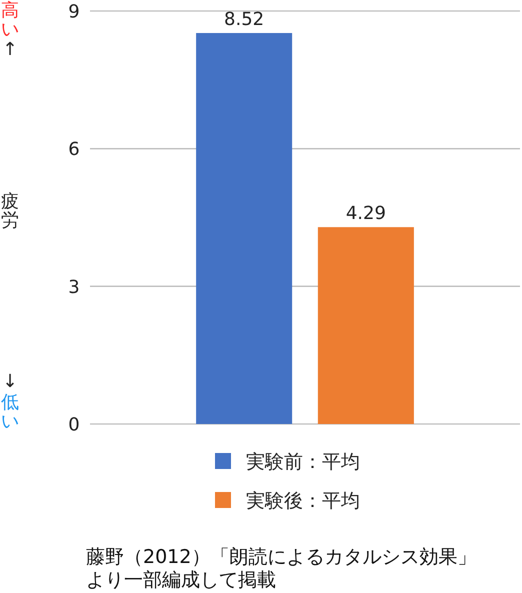 The height and width of the screenshot is (593, 522). What do you see at coordinates (74, 287) in the screenshot?
I see `y-tick-label: 3` at bounding box center [74, 287].